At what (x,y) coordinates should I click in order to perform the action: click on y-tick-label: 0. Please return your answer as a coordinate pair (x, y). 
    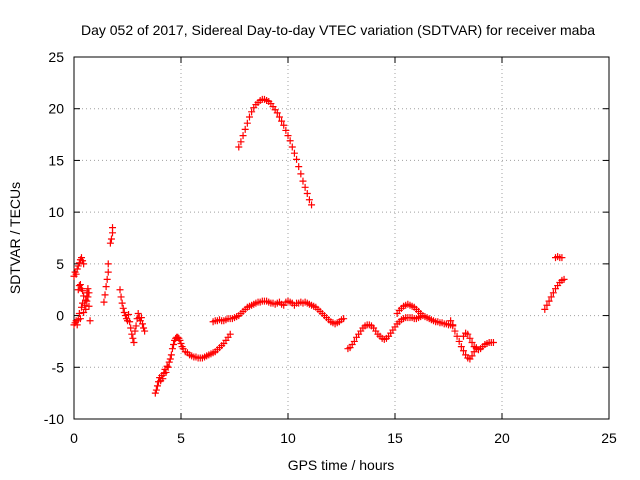
    Looking at the image, I should click on (60, 316).